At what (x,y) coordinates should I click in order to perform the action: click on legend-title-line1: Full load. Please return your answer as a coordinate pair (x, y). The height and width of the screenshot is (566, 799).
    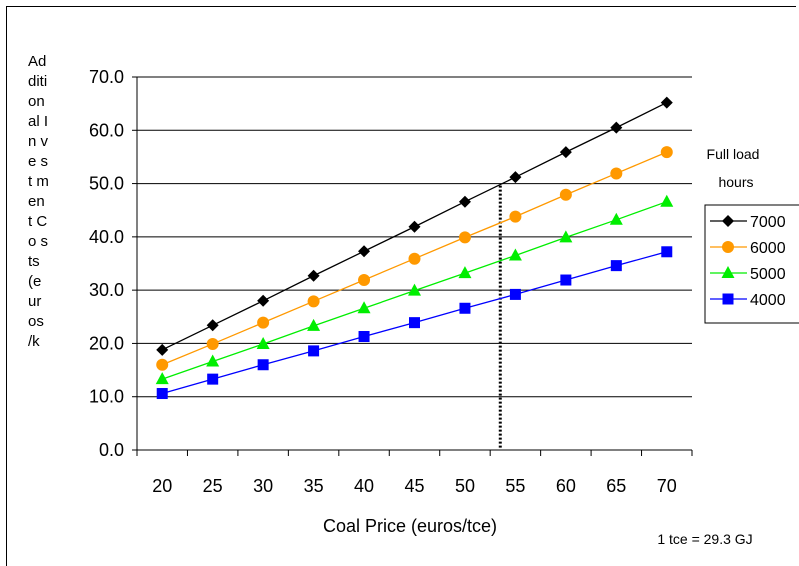
    Looking at the image, I should click on (733, 154).